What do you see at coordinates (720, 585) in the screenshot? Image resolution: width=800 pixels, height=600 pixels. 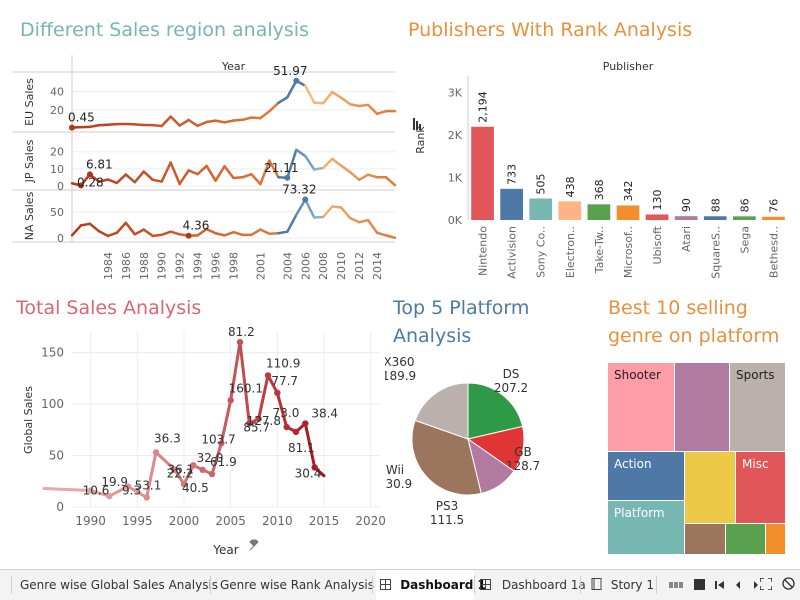 I see `first-sheet-icon` at bounding box center [720, 585].